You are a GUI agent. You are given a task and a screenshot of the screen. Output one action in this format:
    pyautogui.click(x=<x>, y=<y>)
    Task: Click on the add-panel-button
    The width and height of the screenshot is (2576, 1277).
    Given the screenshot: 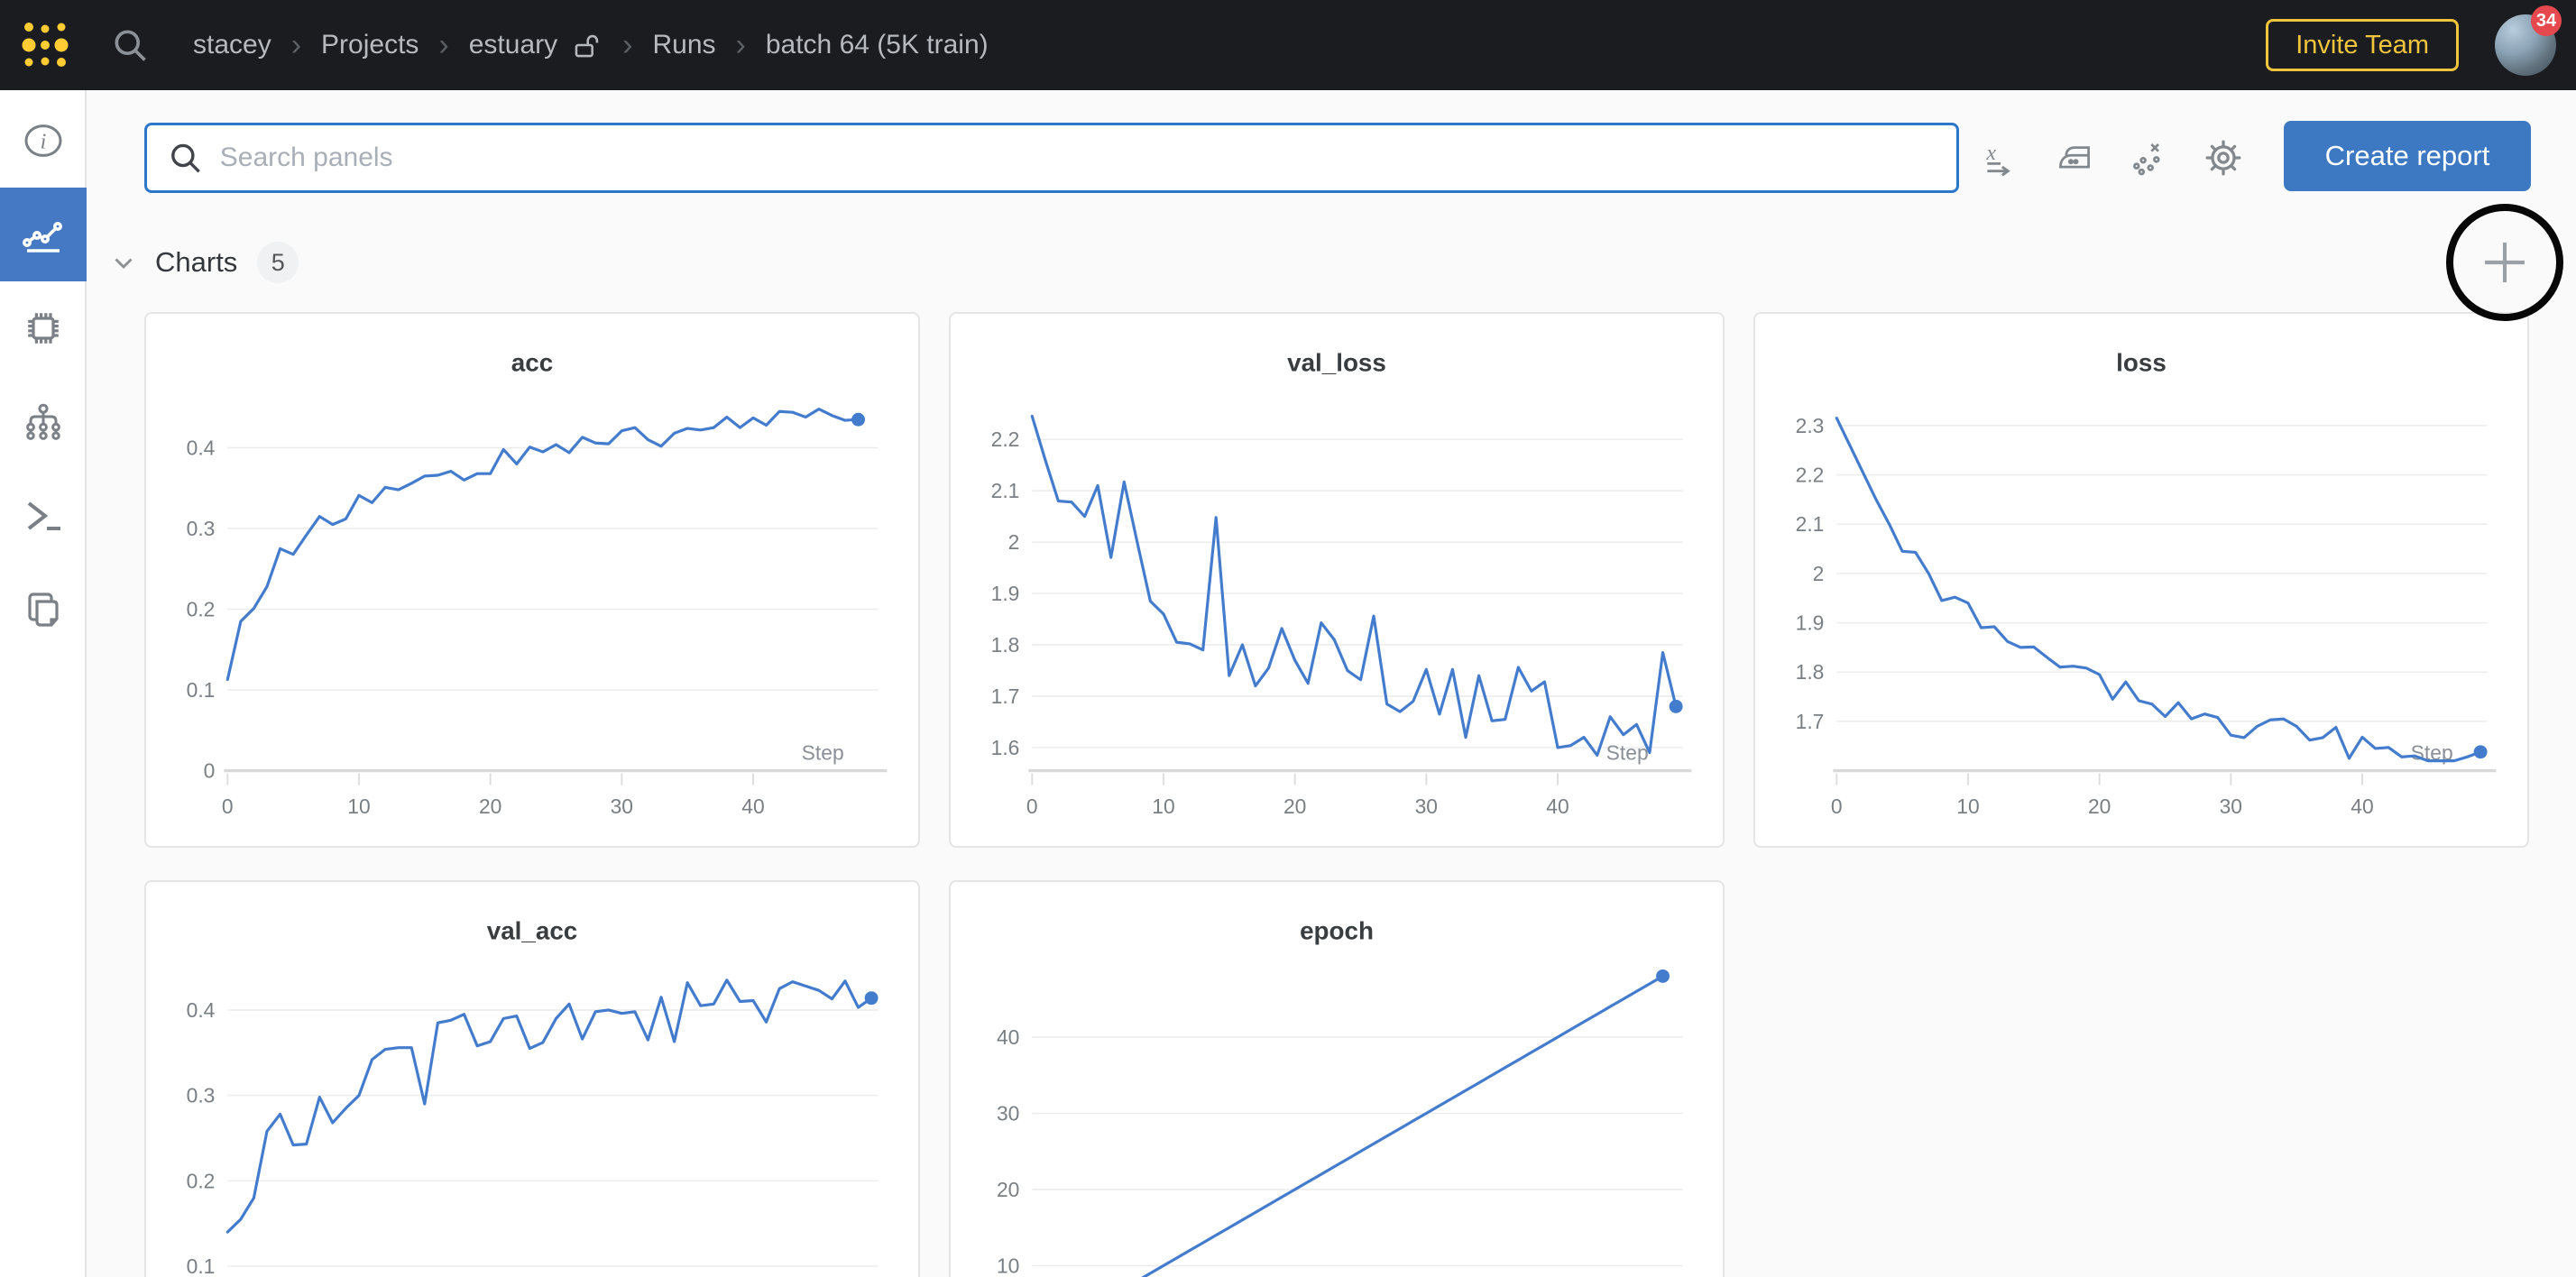 What is the action you would take?
    pyautogui.click(x=2505, y=262)
    